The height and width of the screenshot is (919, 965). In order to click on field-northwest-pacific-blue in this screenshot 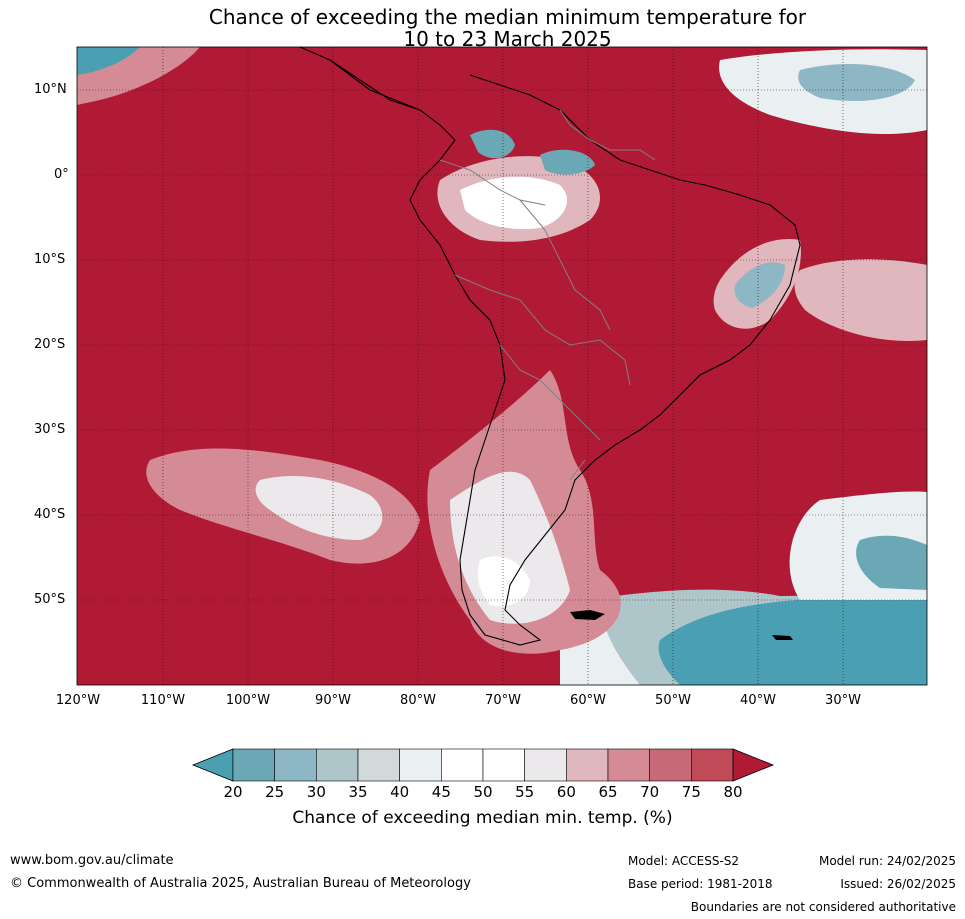, I will do `click(108, 61)`.